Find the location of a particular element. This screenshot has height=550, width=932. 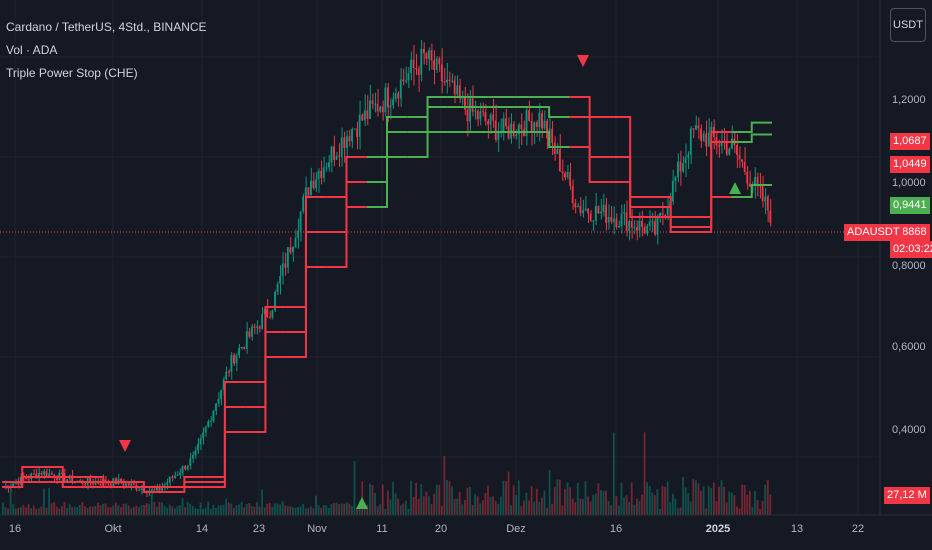

y-tick-label: 0,8000 is located at coordinates (909, 266).